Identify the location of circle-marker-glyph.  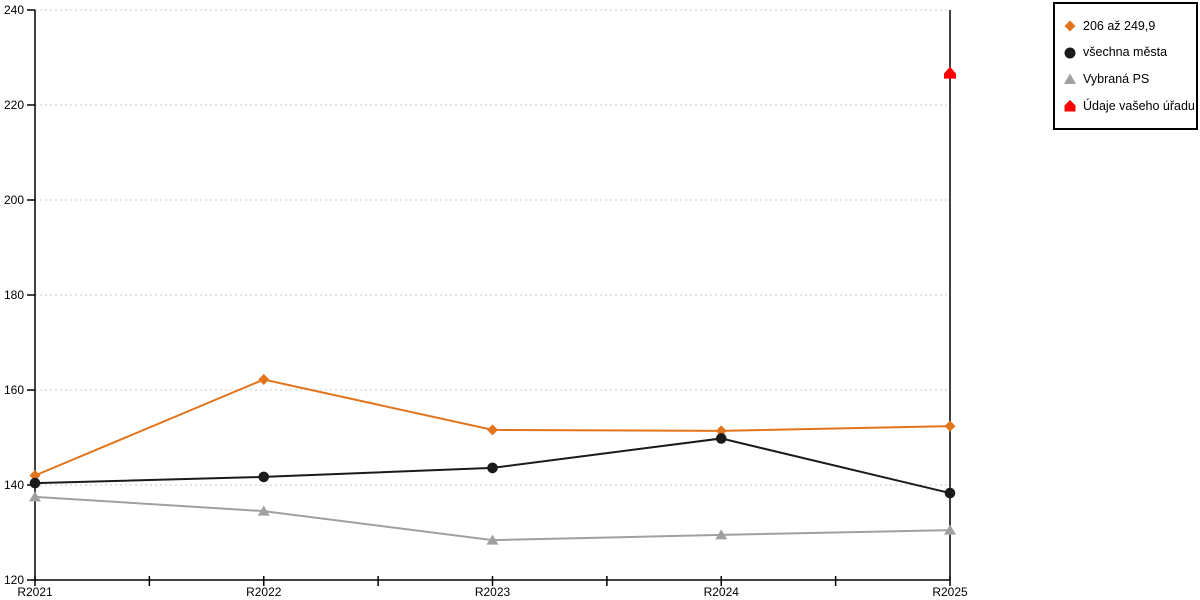
(1070, 53).